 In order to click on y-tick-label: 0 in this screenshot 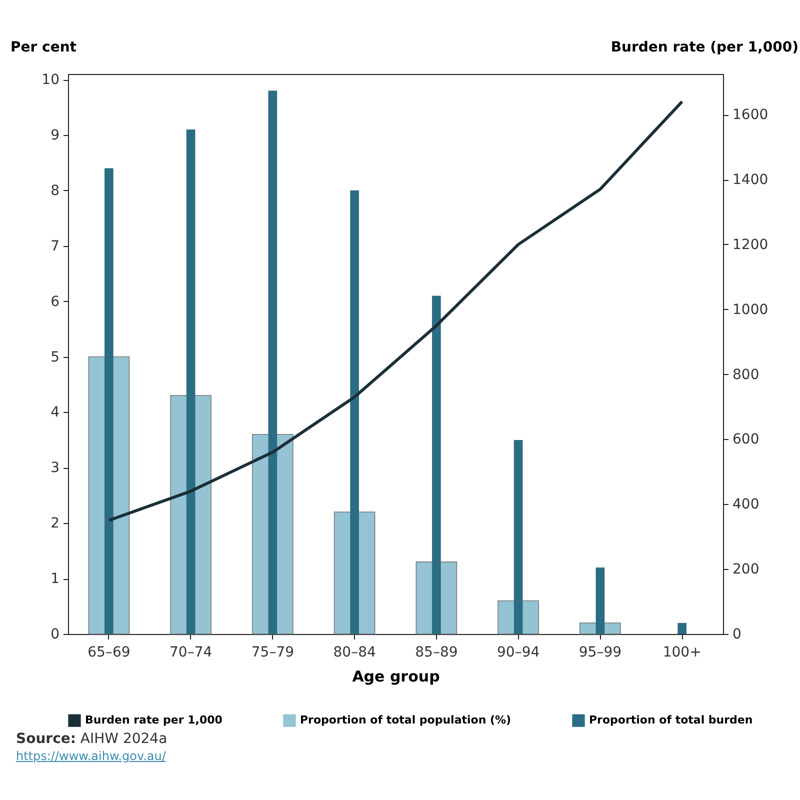, I will do `click(55, 634)`.